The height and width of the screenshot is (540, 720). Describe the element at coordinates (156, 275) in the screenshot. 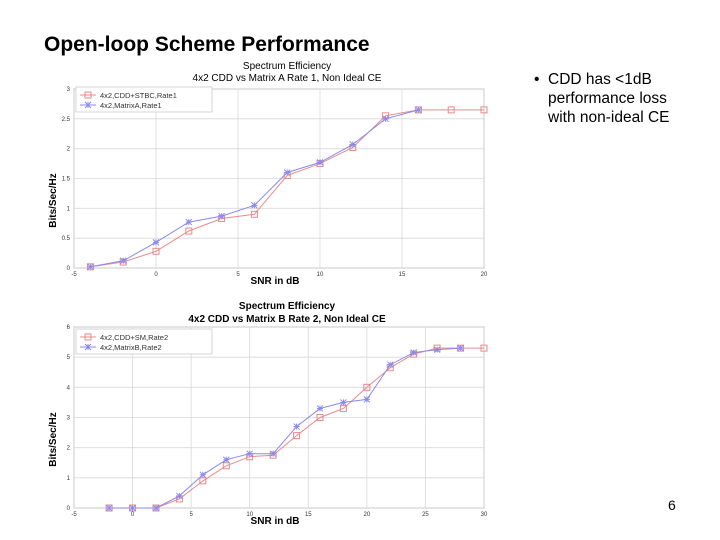

I see `chart1-x-tick-label: 0` at that location.